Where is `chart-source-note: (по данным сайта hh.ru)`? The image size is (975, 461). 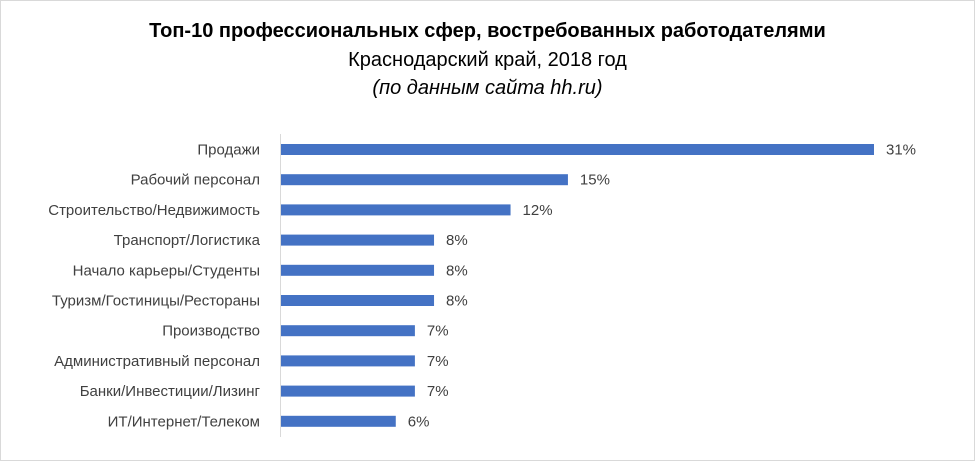
chart-source-note: (по данным сайта hh.ru) is located at coordinates (487, 88).